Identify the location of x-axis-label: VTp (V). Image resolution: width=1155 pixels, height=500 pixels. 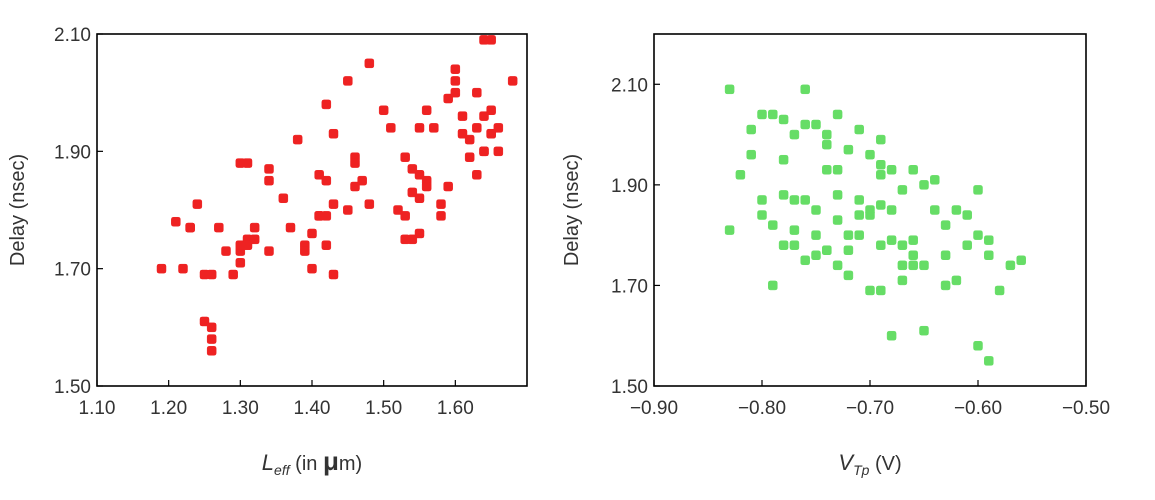
(869, 464).